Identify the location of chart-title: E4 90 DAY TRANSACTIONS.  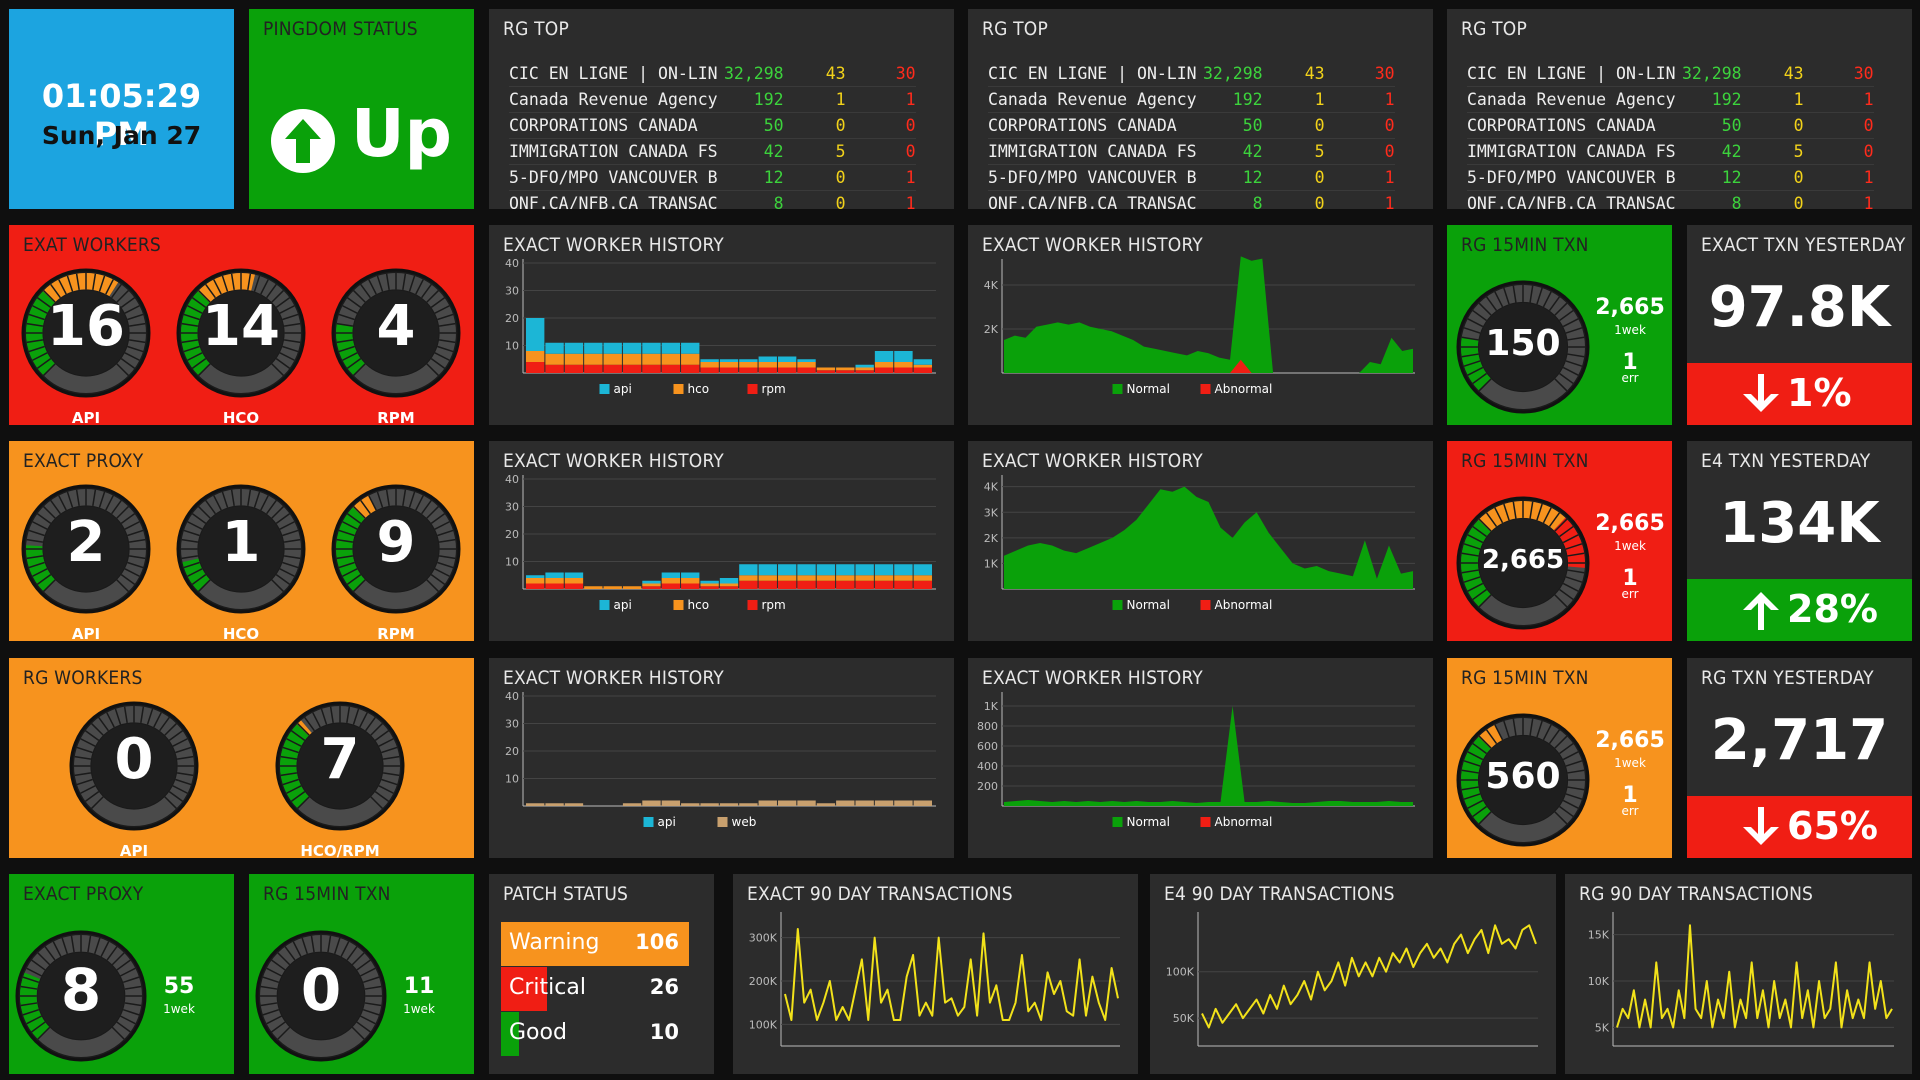
(1279, 894).